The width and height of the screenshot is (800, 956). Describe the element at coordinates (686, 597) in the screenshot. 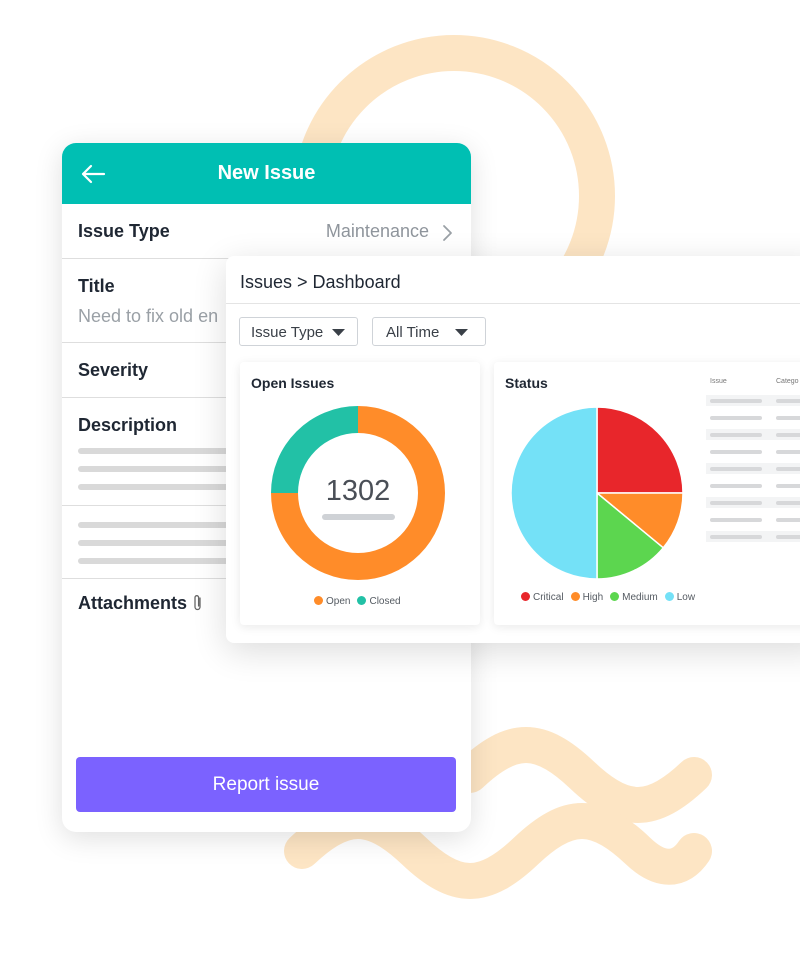

I see `legend-label: Low` at that location.